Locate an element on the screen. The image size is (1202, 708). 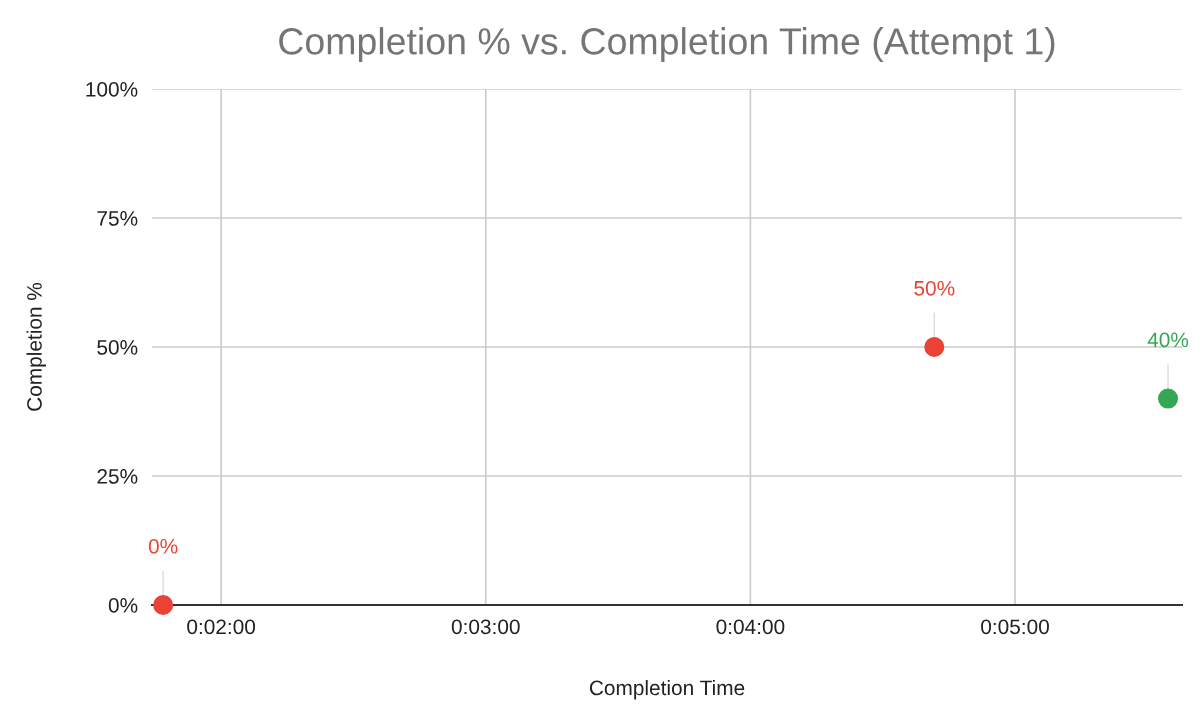
x-tick-label: 0:03:00 is located at coordinates (485, 627).